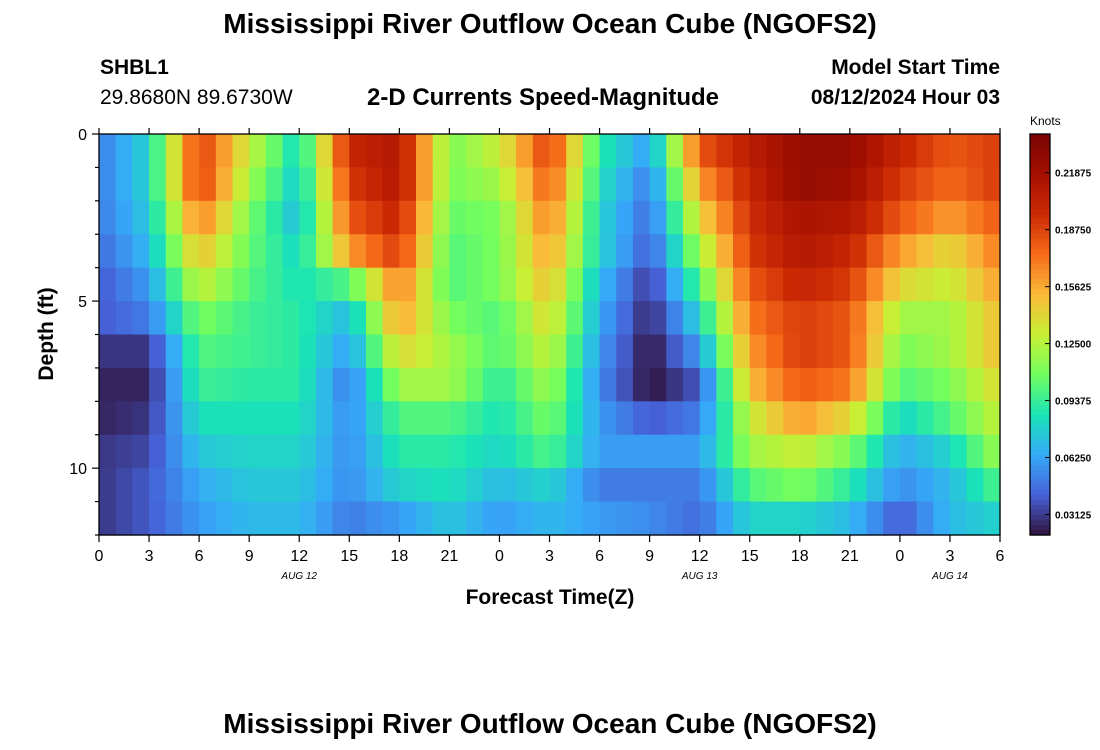 This screenshot has width=1100, height=750. I want to click on colorbar-tick-label: 0.18750, so click(1073, 231).